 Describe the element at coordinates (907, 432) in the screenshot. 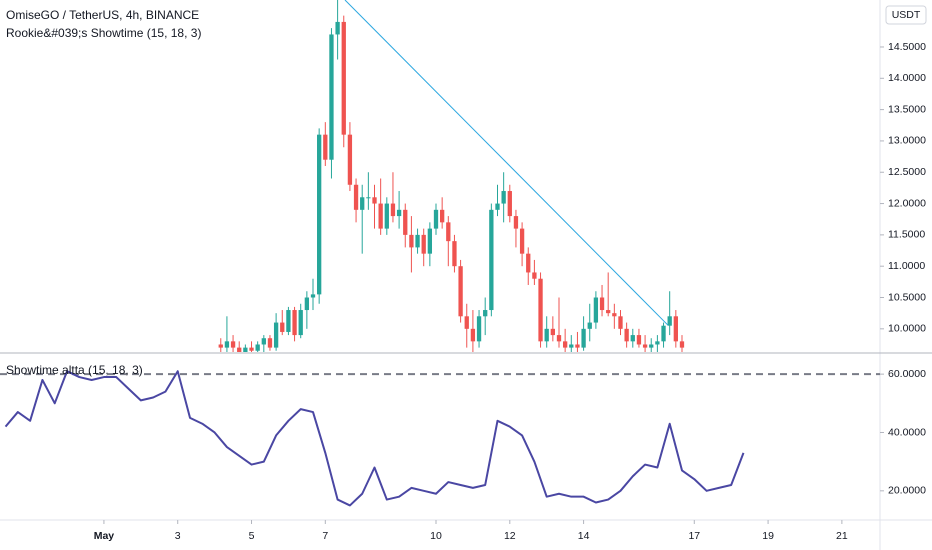

I see `y-tick-label: 40.0000` at that location.